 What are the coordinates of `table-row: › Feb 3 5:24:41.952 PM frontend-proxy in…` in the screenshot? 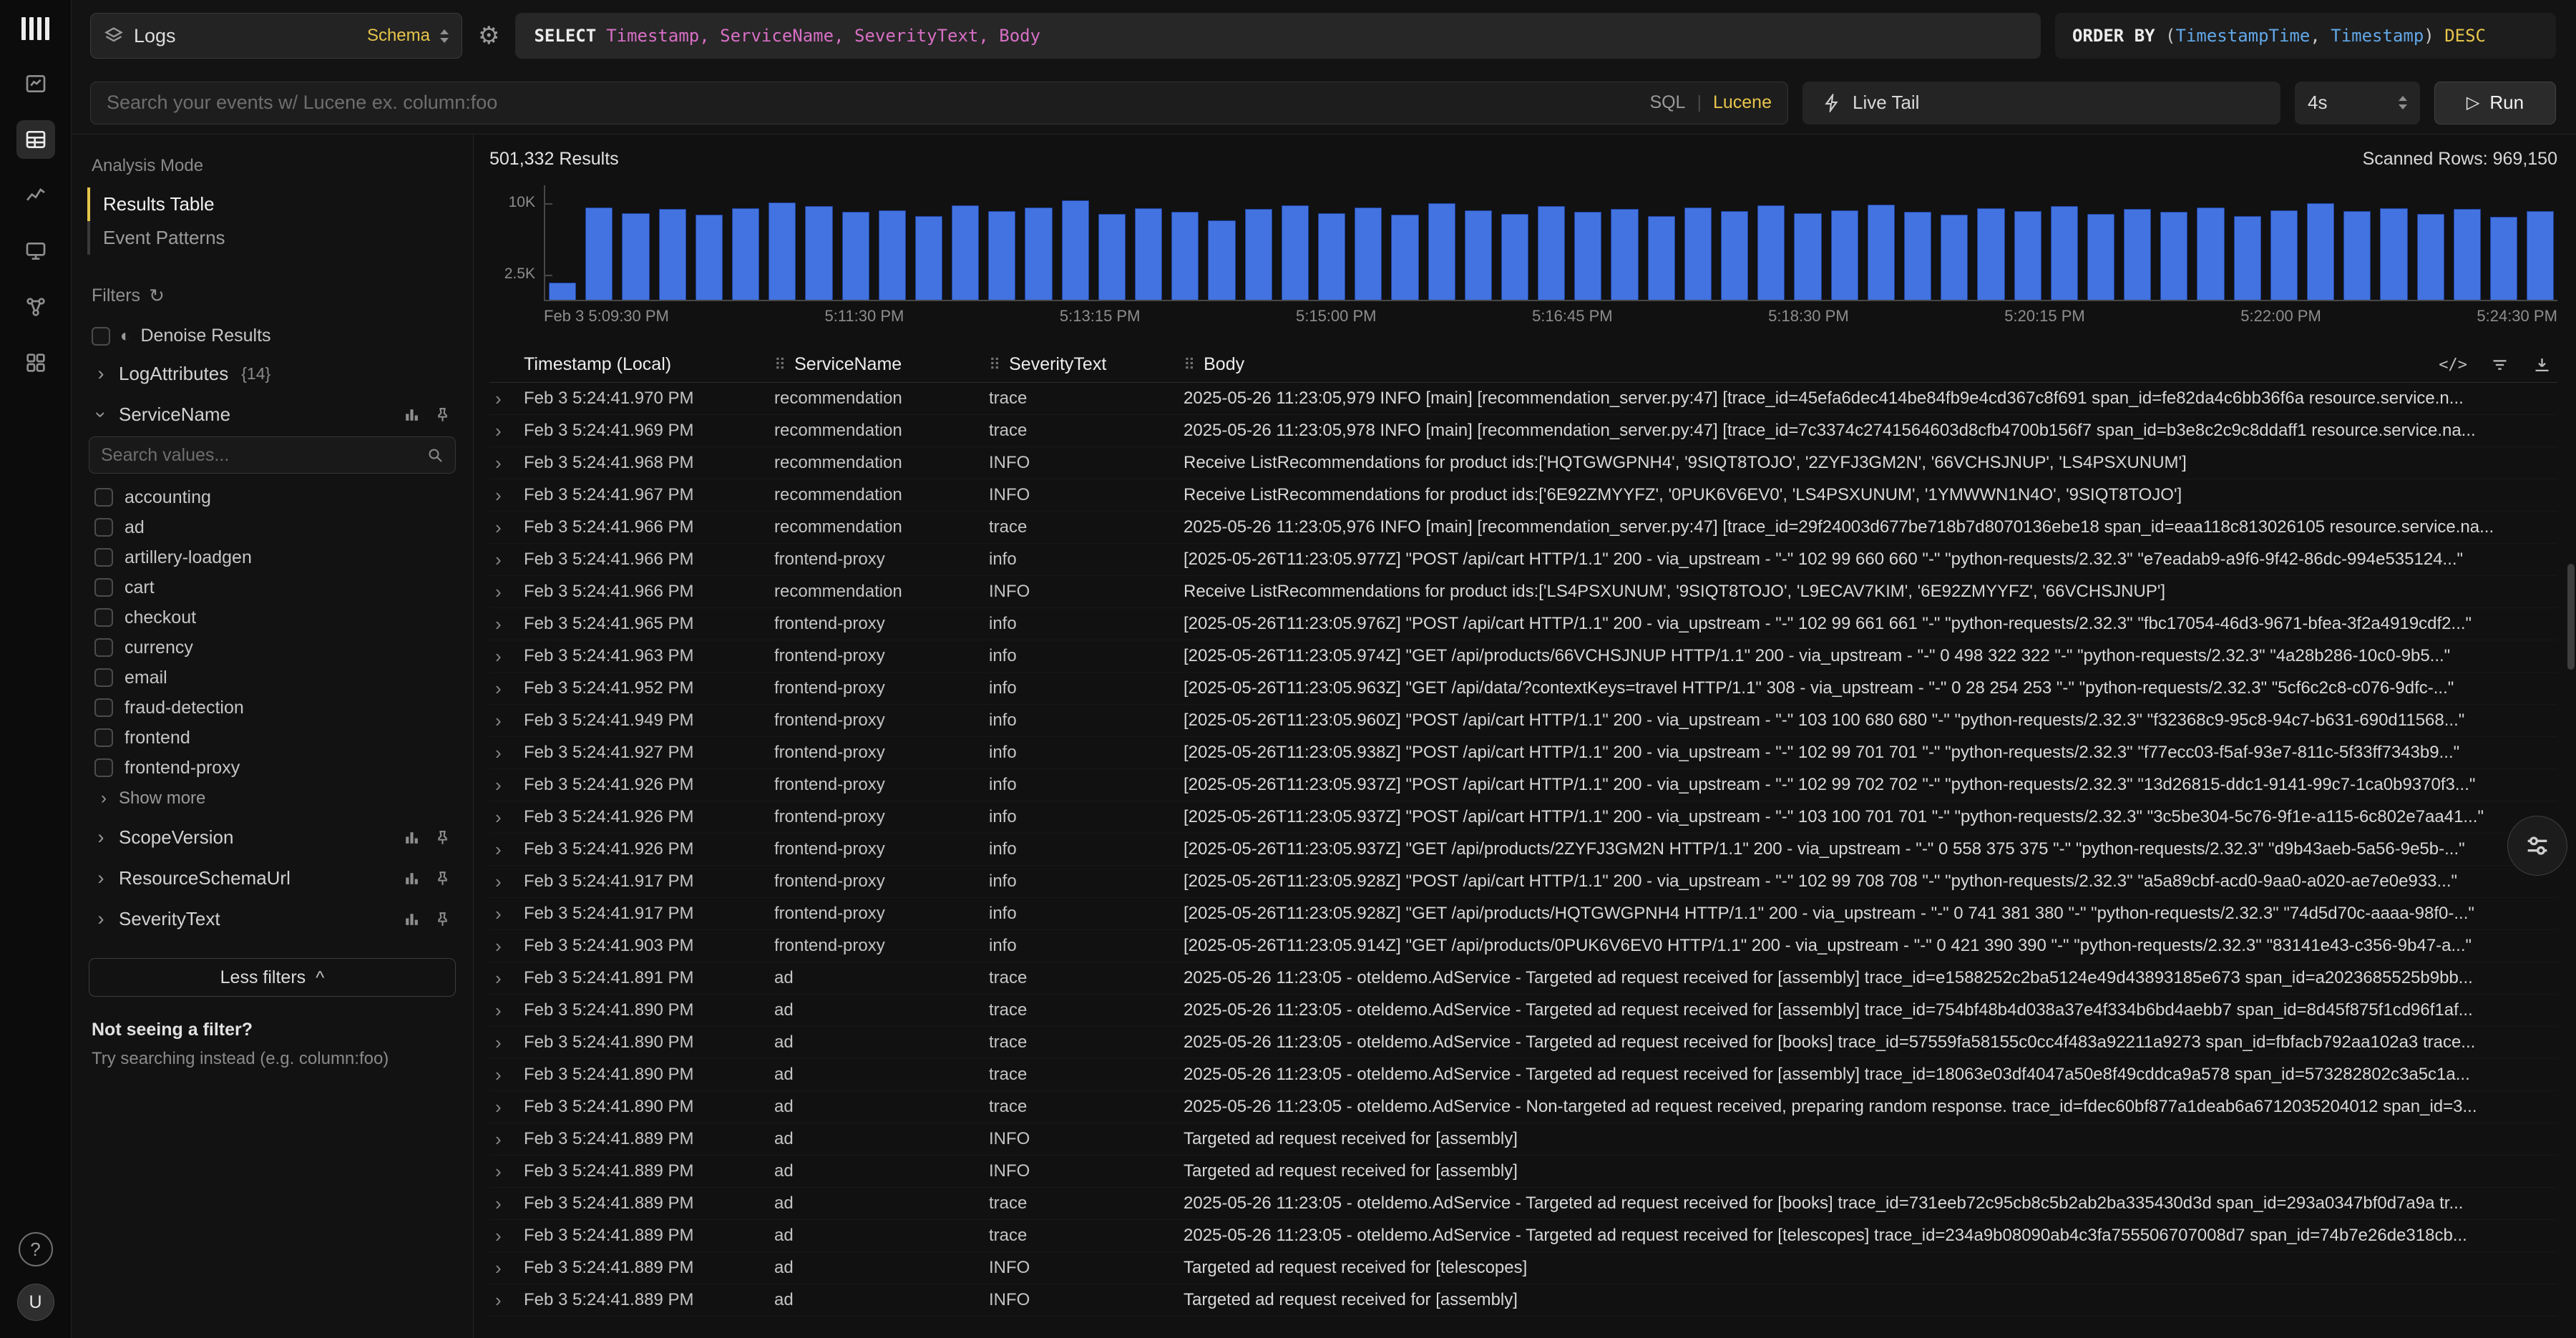 It's located at (1523, 689).